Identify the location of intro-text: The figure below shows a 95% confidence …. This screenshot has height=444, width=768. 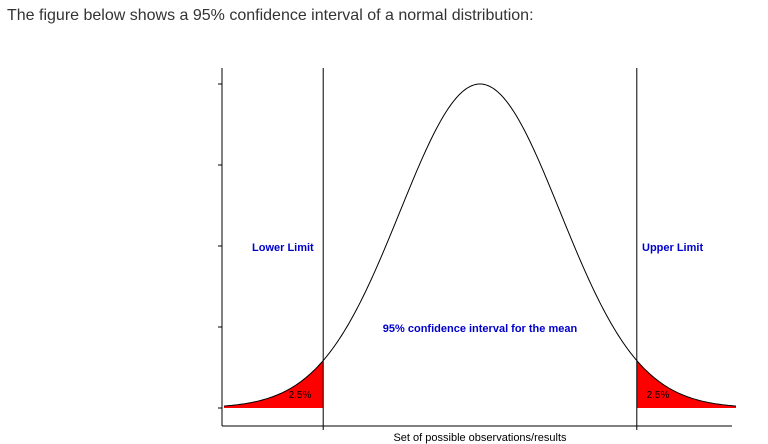
(270, 15).